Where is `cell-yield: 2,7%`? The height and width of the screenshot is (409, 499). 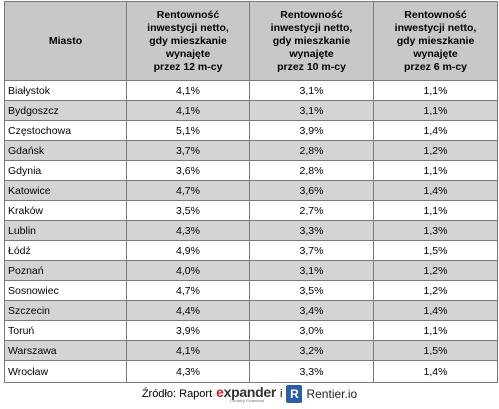 cell-yield: 2,7% is located at coordinates (311, 210).